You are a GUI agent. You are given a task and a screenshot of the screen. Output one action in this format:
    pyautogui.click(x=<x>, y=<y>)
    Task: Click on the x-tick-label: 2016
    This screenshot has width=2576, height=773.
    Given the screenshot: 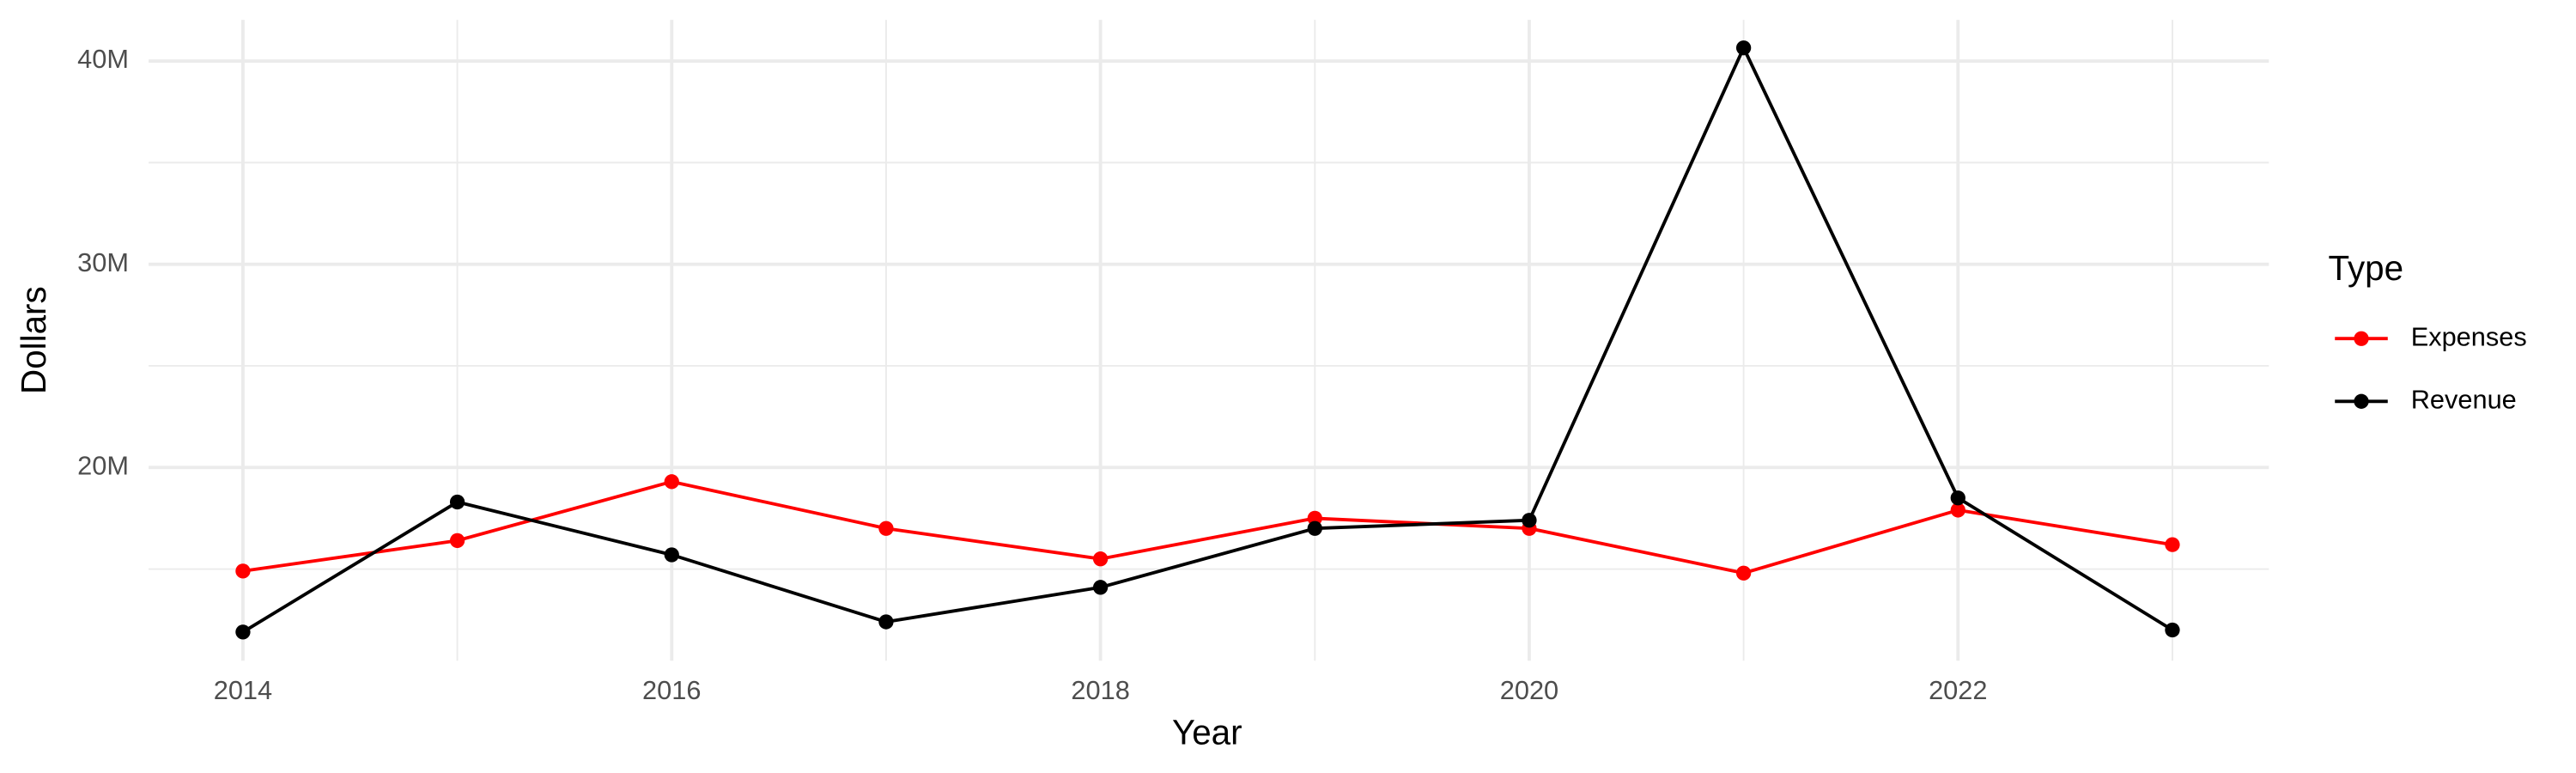 What is the action you would take?
    pyautogui.click(x=671, y=690)
    